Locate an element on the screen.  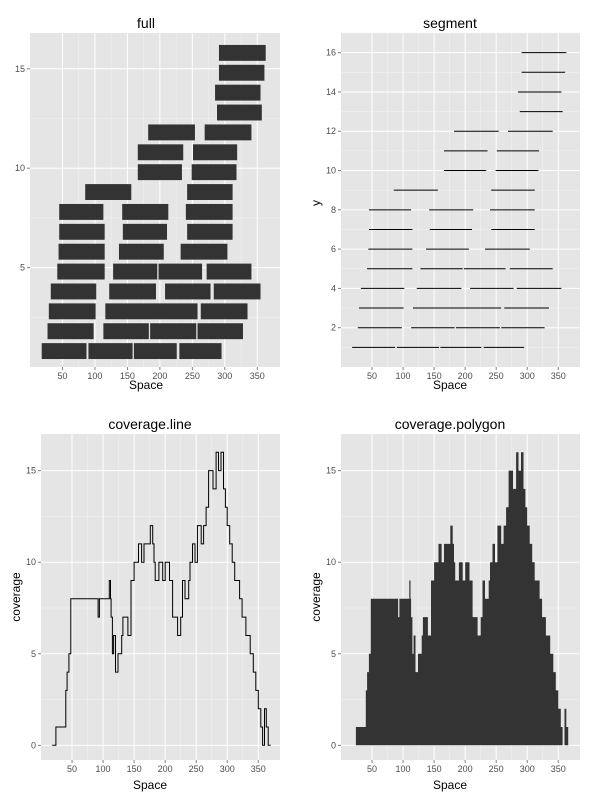
coverage-polygon-xtick-label: 300 is located at coordinates (527, 769).